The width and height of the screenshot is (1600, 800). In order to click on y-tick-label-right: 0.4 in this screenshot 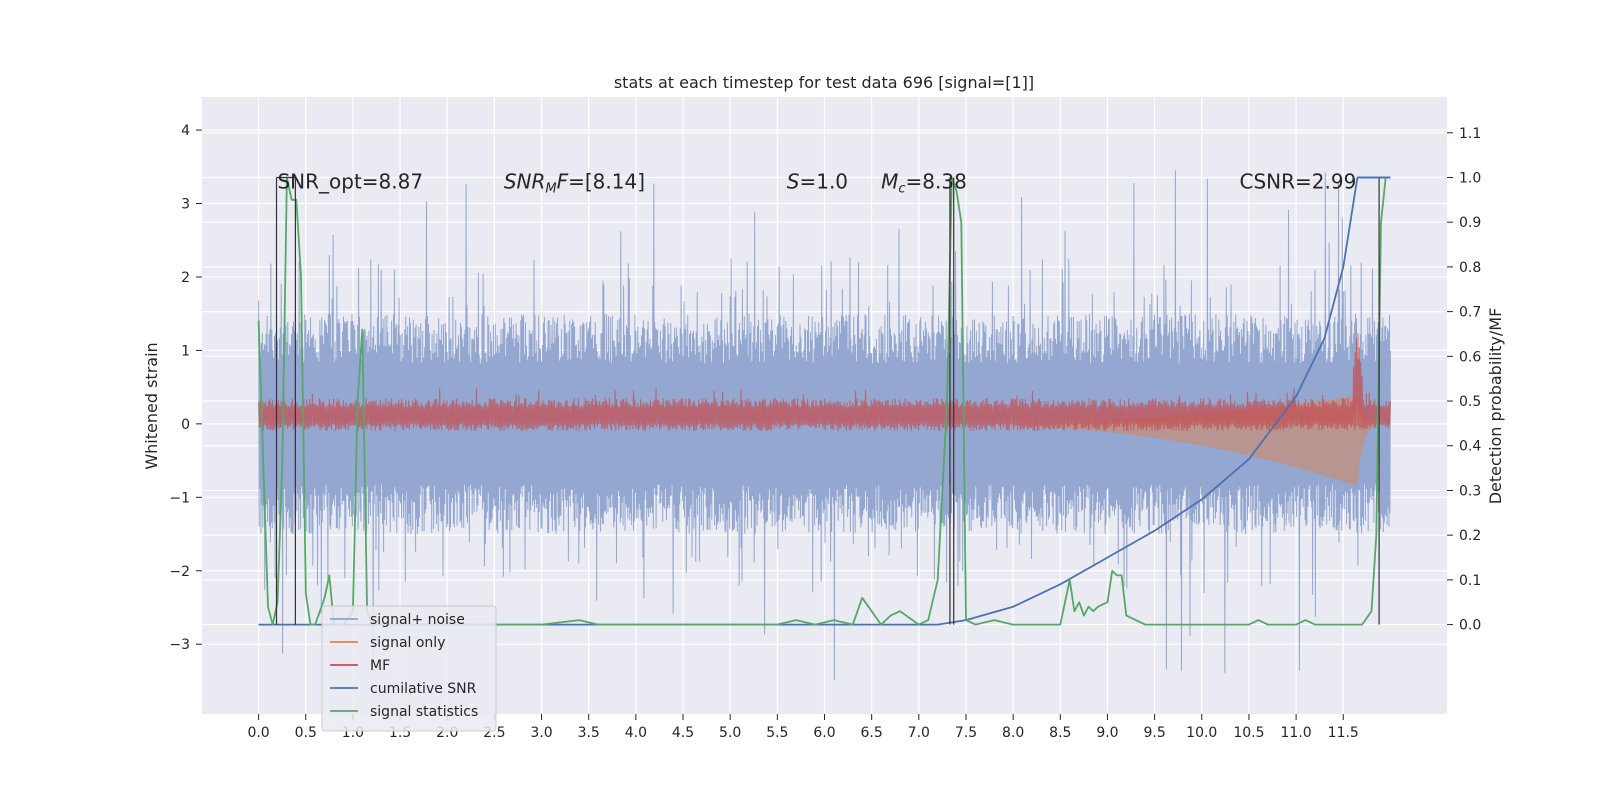, I will do `click(1470, 447)`.